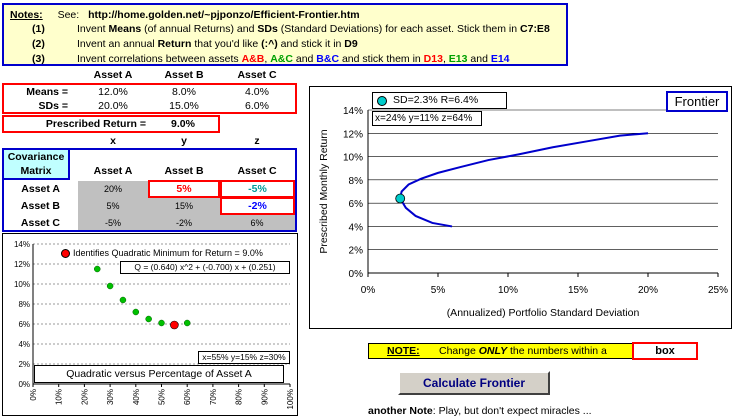 This screenshot has width=735, height=418. Describe the element at coordinates (74, 189) in the screenshot. I see `cov-spacer` at that location.